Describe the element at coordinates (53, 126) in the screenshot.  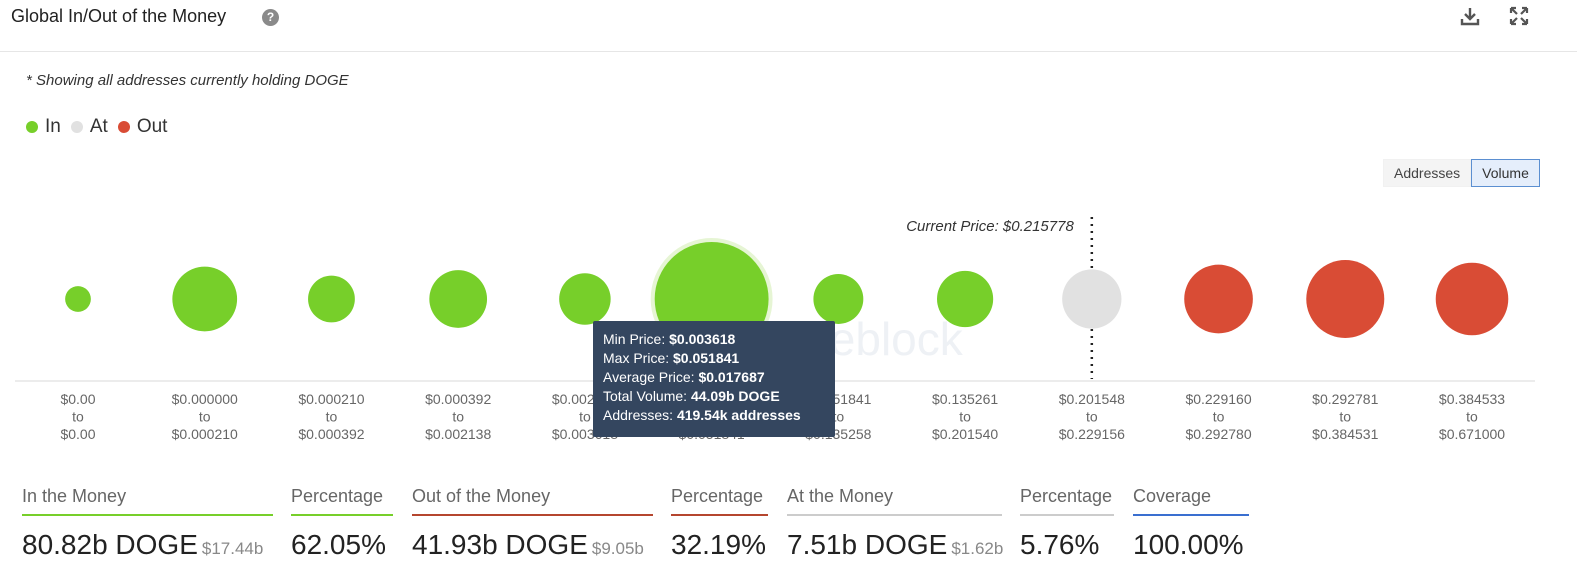
I see `legend-label-in: In` at that location.